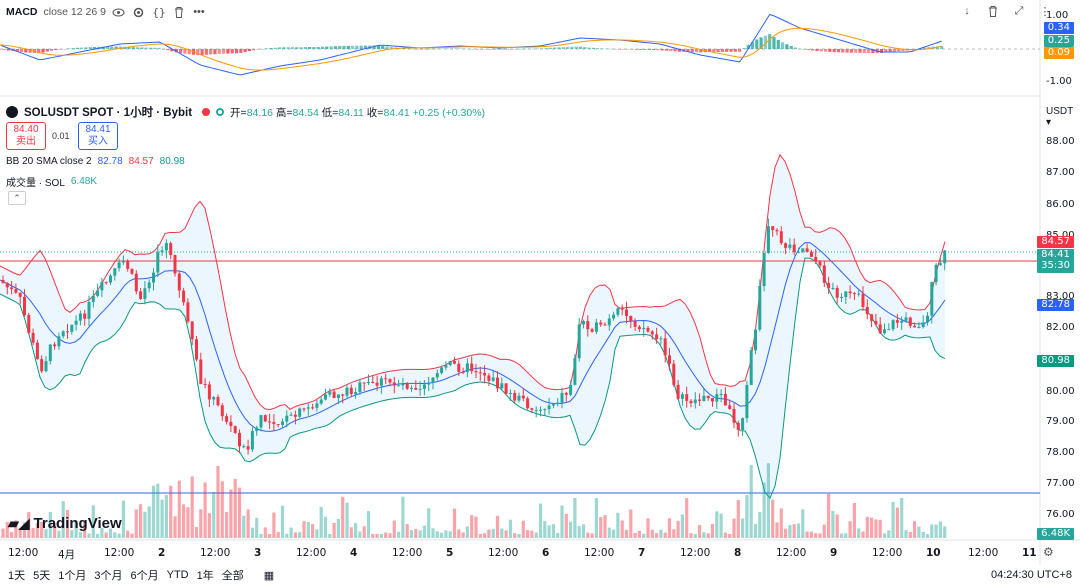 This screenshot has height=585, width=1080. I want to click on range-ytd: YTD, so click(177, 575).